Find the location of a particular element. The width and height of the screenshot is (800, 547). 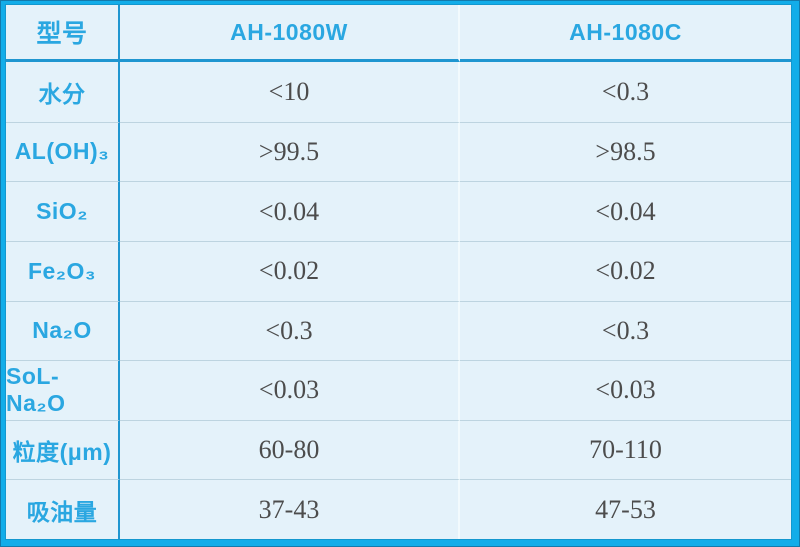

cell-na2o-ah1080w: <0.3 is located at coordinates (290, 330).